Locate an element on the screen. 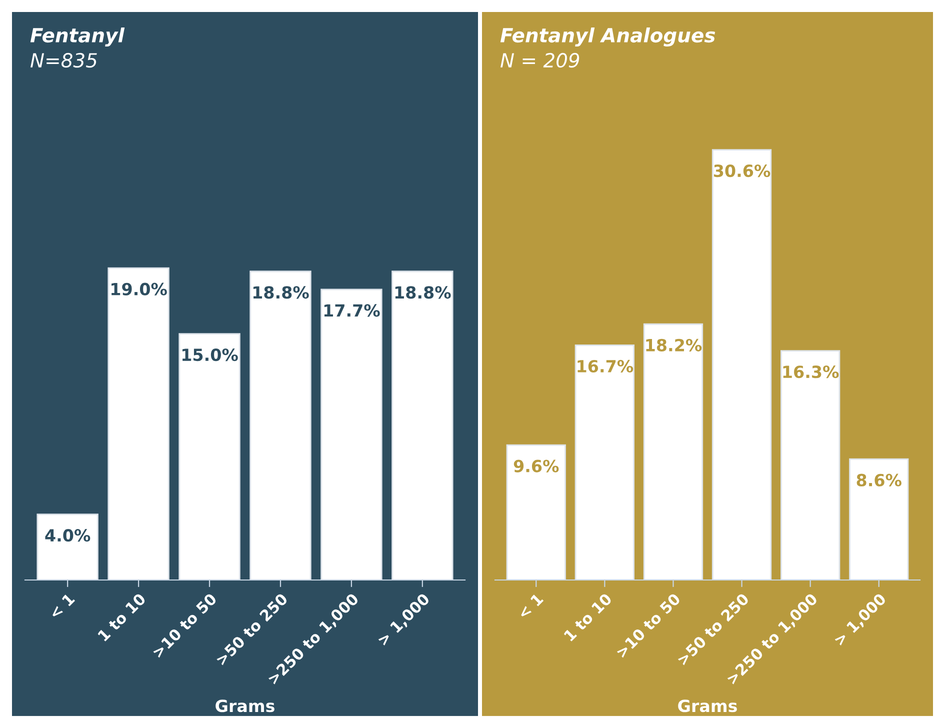  data-label: 19.0% is located at coordinates (139, 289).